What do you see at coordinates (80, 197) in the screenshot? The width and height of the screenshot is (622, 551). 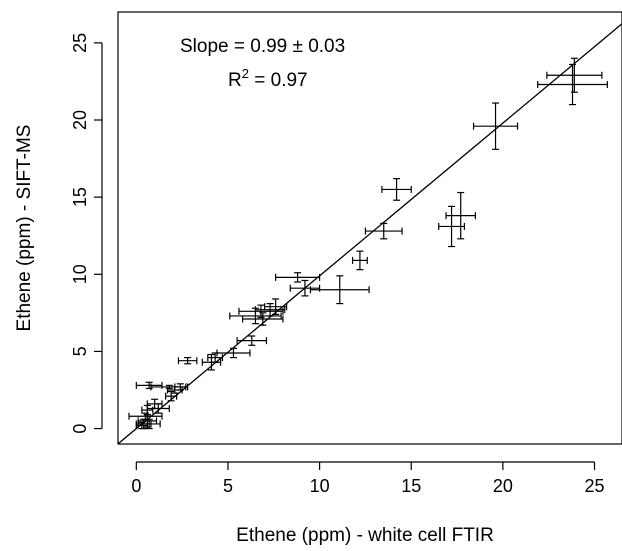 I see `y-tick-label: 15` at bounding box center [80, 197].